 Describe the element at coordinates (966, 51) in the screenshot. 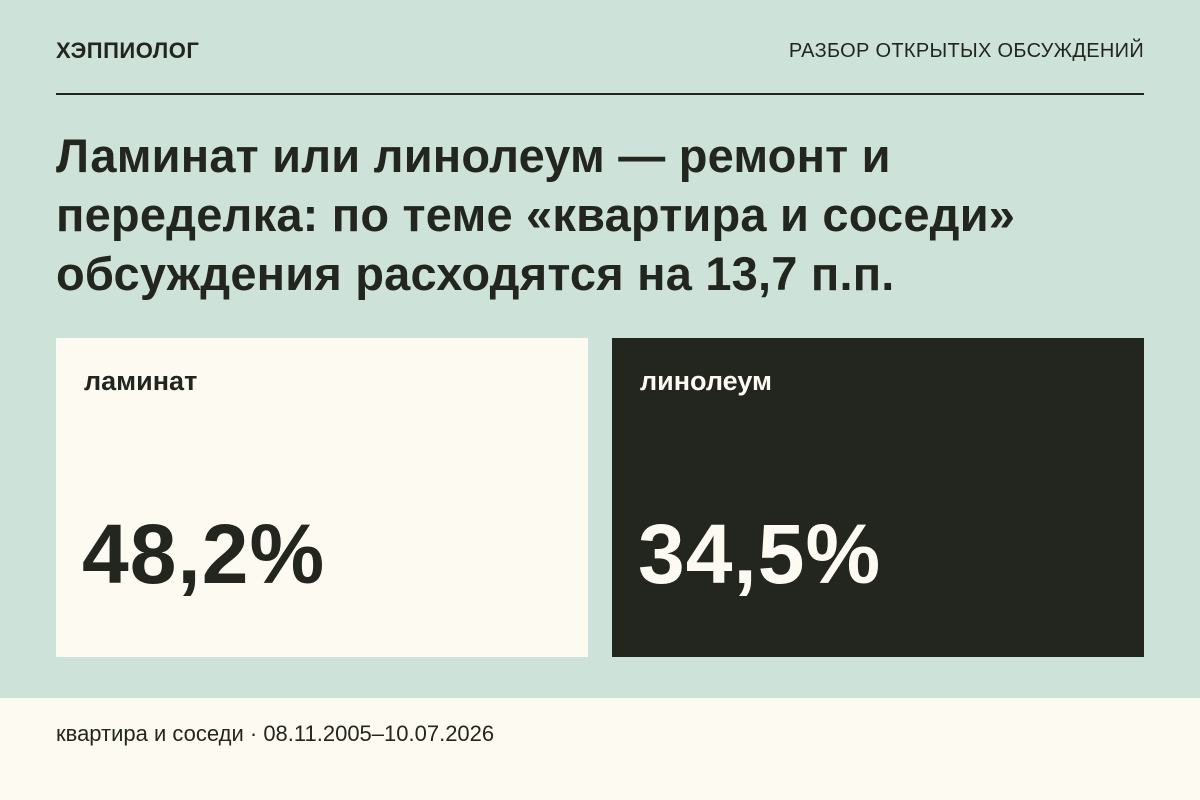

I see `section-label: РАЗБОР ОТКРЫТЫХ ОБСУЖДЕНИЙ` at that location.